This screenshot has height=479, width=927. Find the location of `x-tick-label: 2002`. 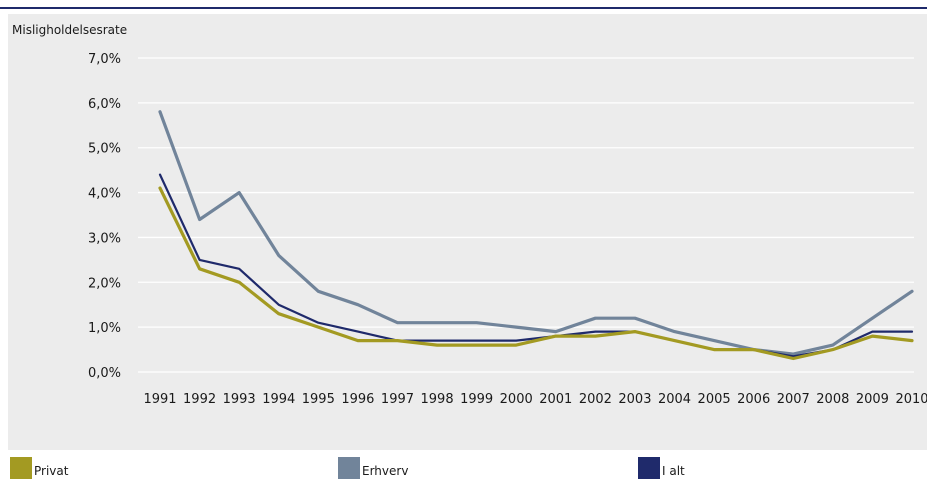

x-tick-label: 2002 is located at coordinates (595, 399).